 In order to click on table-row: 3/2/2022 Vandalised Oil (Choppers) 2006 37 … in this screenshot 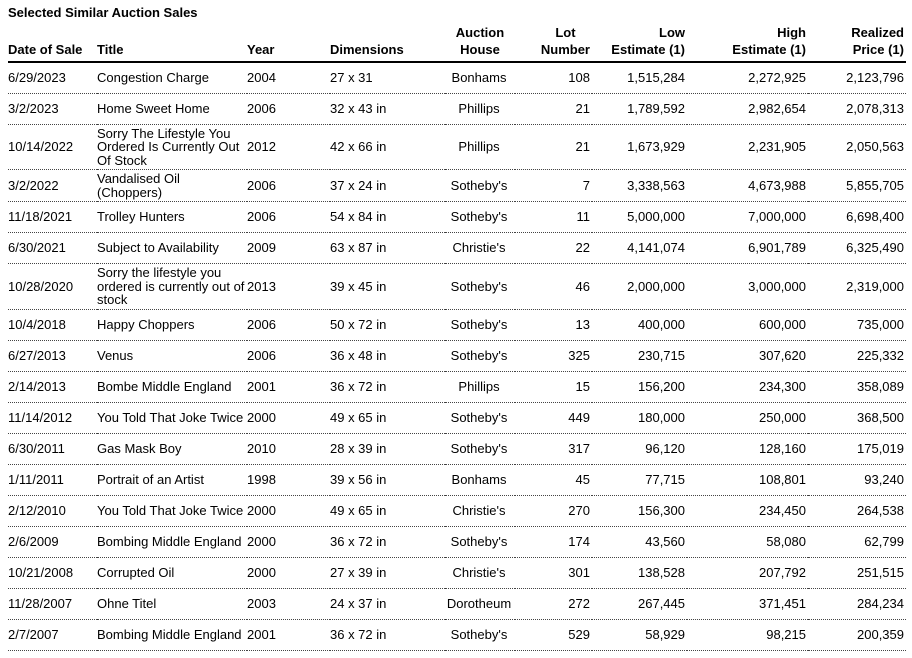, I will do `click(457, 185)`.